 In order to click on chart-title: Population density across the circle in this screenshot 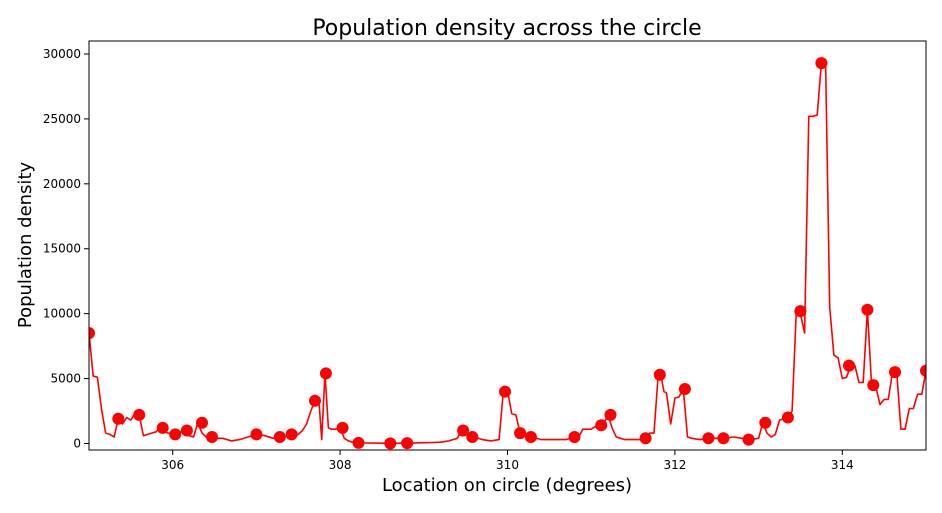, I will do `click(506, 28)`.